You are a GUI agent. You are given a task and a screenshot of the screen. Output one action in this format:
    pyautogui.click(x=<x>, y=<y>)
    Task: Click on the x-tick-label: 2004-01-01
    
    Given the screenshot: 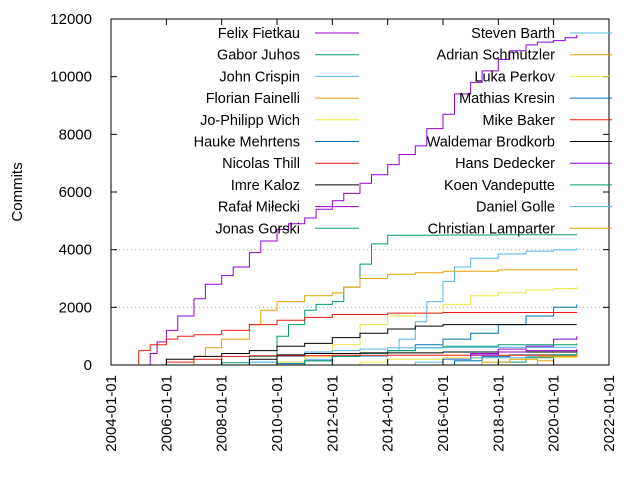 What is the action you would take?
    pyautogui.click(x=111, y=413)
    